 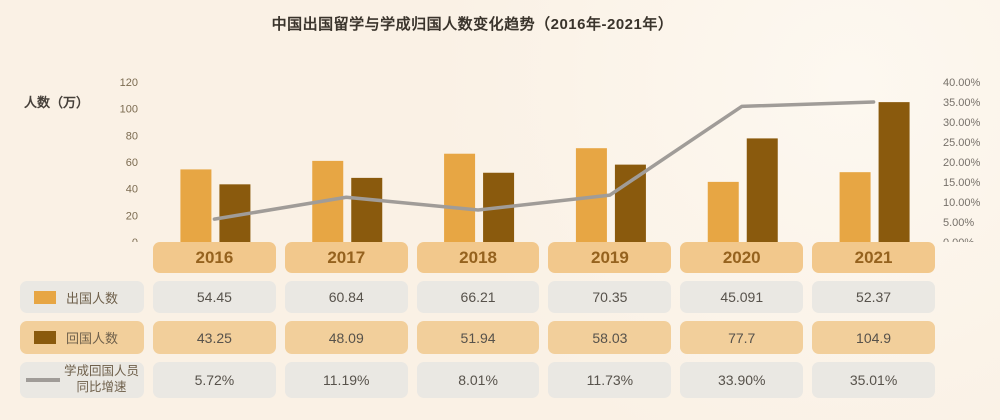 What do you see at coordinates (962, 83) in the screenshot?
I see `right-axis-tick-40.00%: 40.00%` at bounding box center [962, 83].